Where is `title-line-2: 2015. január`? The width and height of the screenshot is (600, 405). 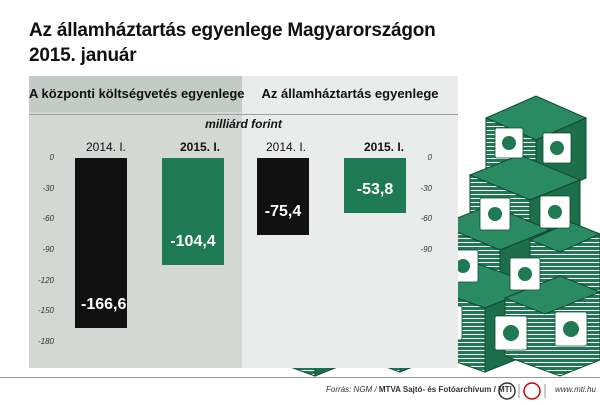 title-line-2: 2015. január is located at coordinates (83, 55).